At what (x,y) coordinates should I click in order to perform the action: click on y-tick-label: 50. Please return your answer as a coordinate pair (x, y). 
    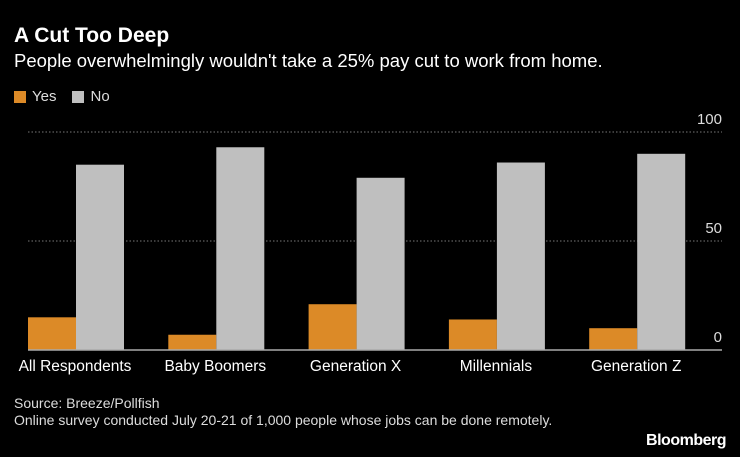
    Looking at the image, I should click on (713, 228).